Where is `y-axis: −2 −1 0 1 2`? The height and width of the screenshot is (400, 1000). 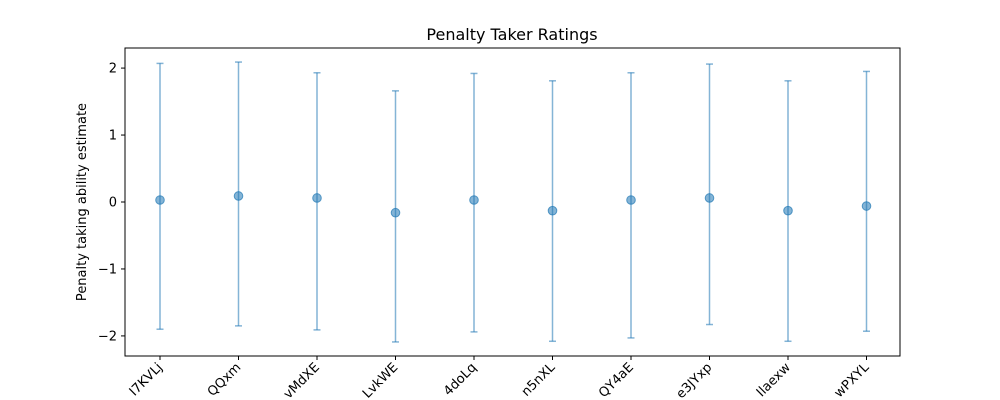 y-axis: −2 −1 0 1 2 is located at coordinates (111, 203).